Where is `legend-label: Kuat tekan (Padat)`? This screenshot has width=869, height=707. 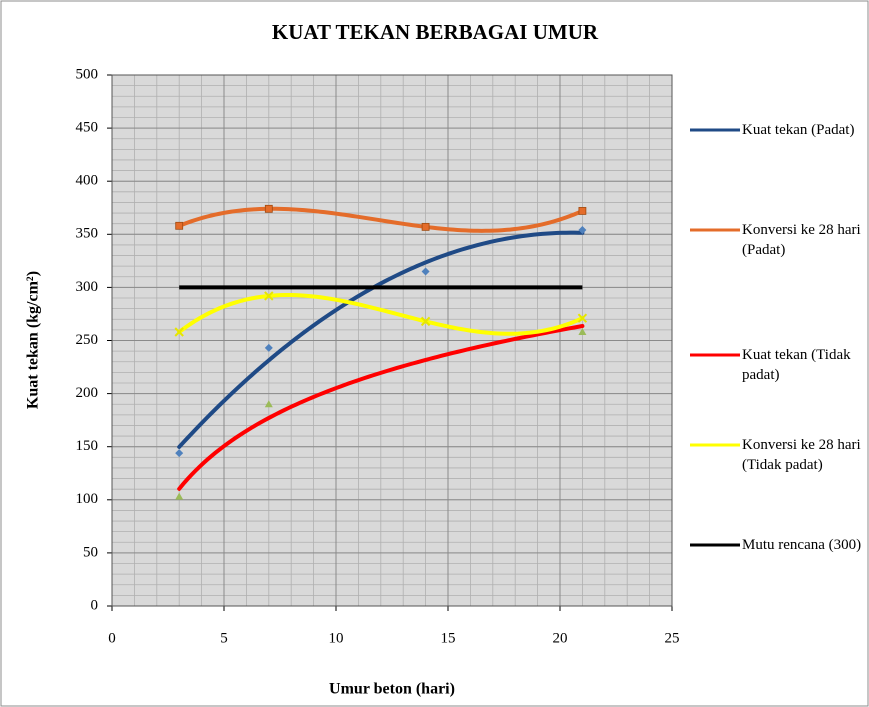 legend-label: Kuat tekan (Padat) is located at coordinates (798, 130).